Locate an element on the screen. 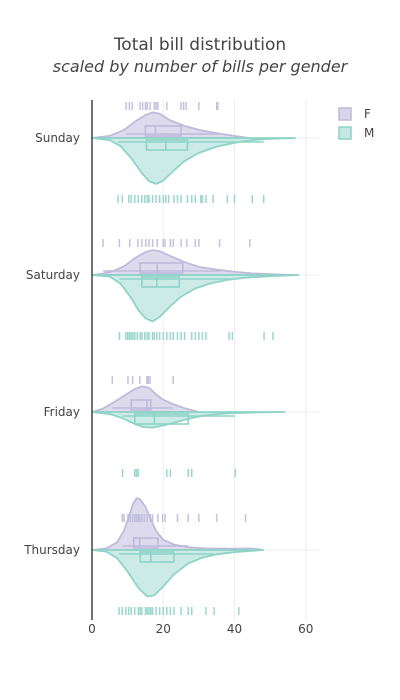 Image resolution: width=400 pixels, height=700 pixels. violin-saturday-f is located at coordinates (192, 262).